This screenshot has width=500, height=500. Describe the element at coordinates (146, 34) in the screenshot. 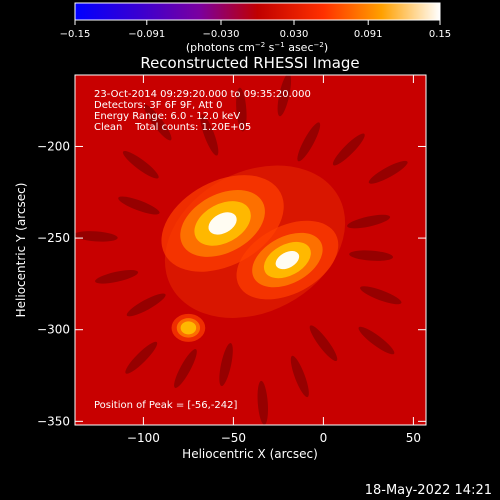

I see `colorbar-tick-label: −0.091` at that location.